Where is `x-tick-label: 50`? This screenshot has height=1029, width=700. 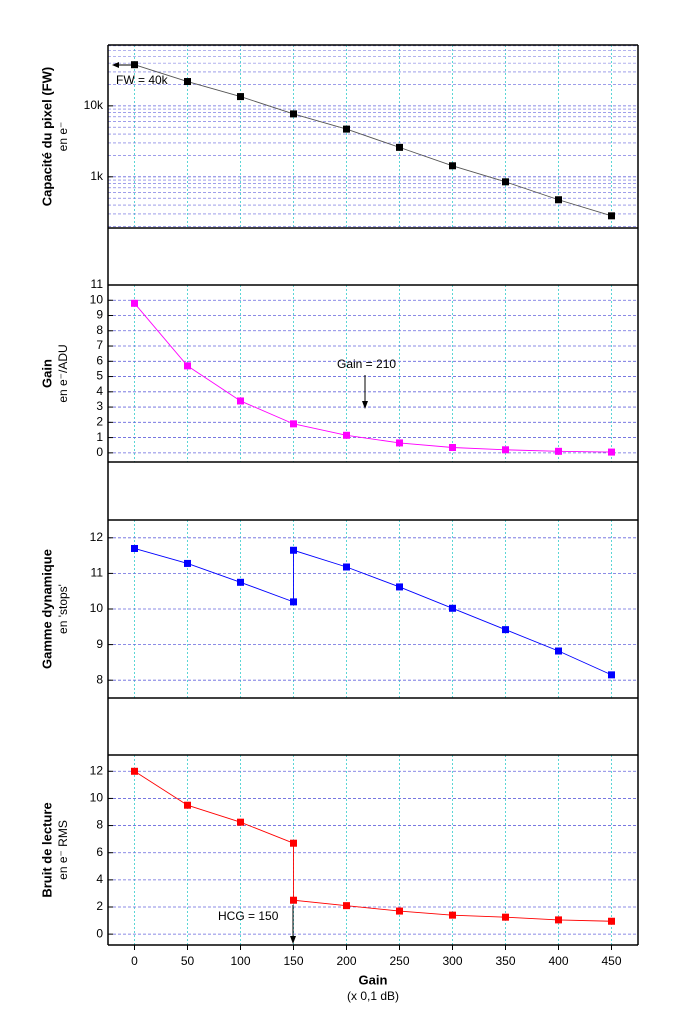 x-tick-label: 50 is located at coordinates (188, 961).